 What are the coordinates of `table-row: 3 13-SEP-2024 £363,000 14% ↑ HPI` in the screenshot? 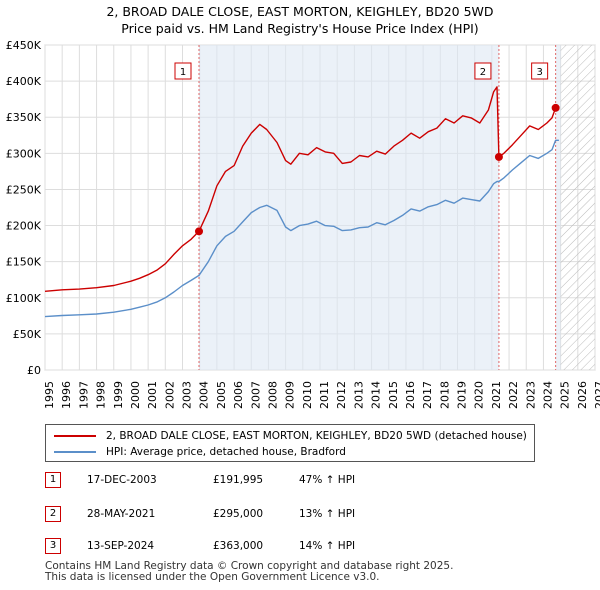 It's located at (305, 546).